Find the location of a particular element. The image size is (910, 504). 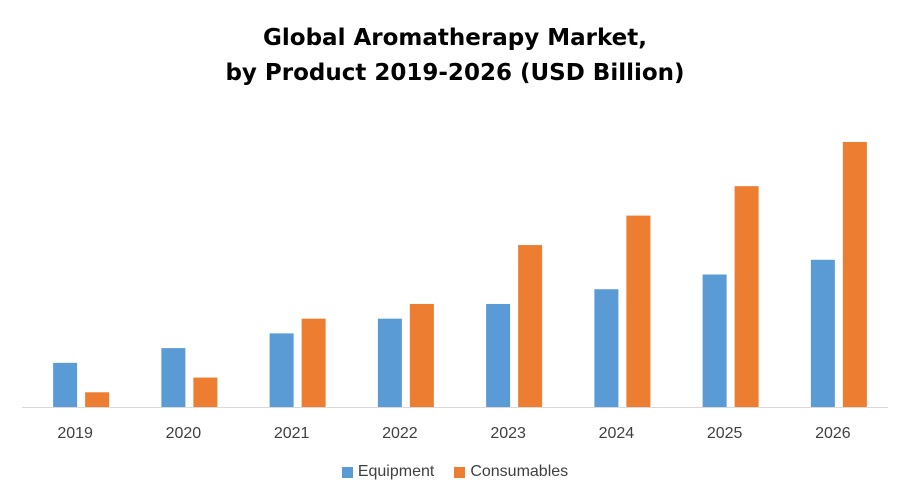

bar-consumables-2019 is located at coordinates (97, 399).